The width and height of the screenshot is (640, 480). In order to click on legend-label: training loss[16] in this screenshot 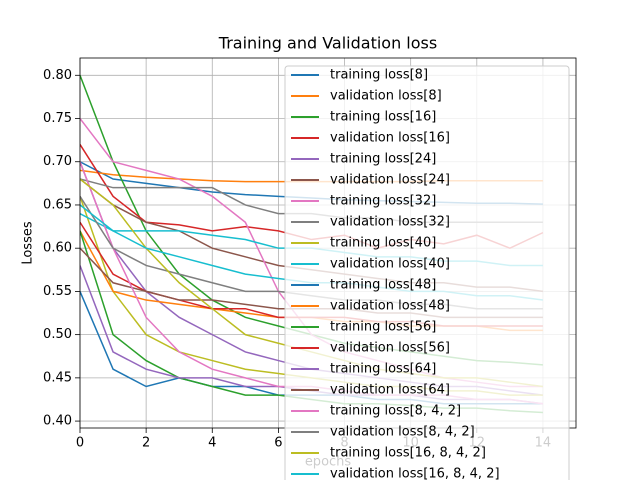, I will do `click(383, 117)`.